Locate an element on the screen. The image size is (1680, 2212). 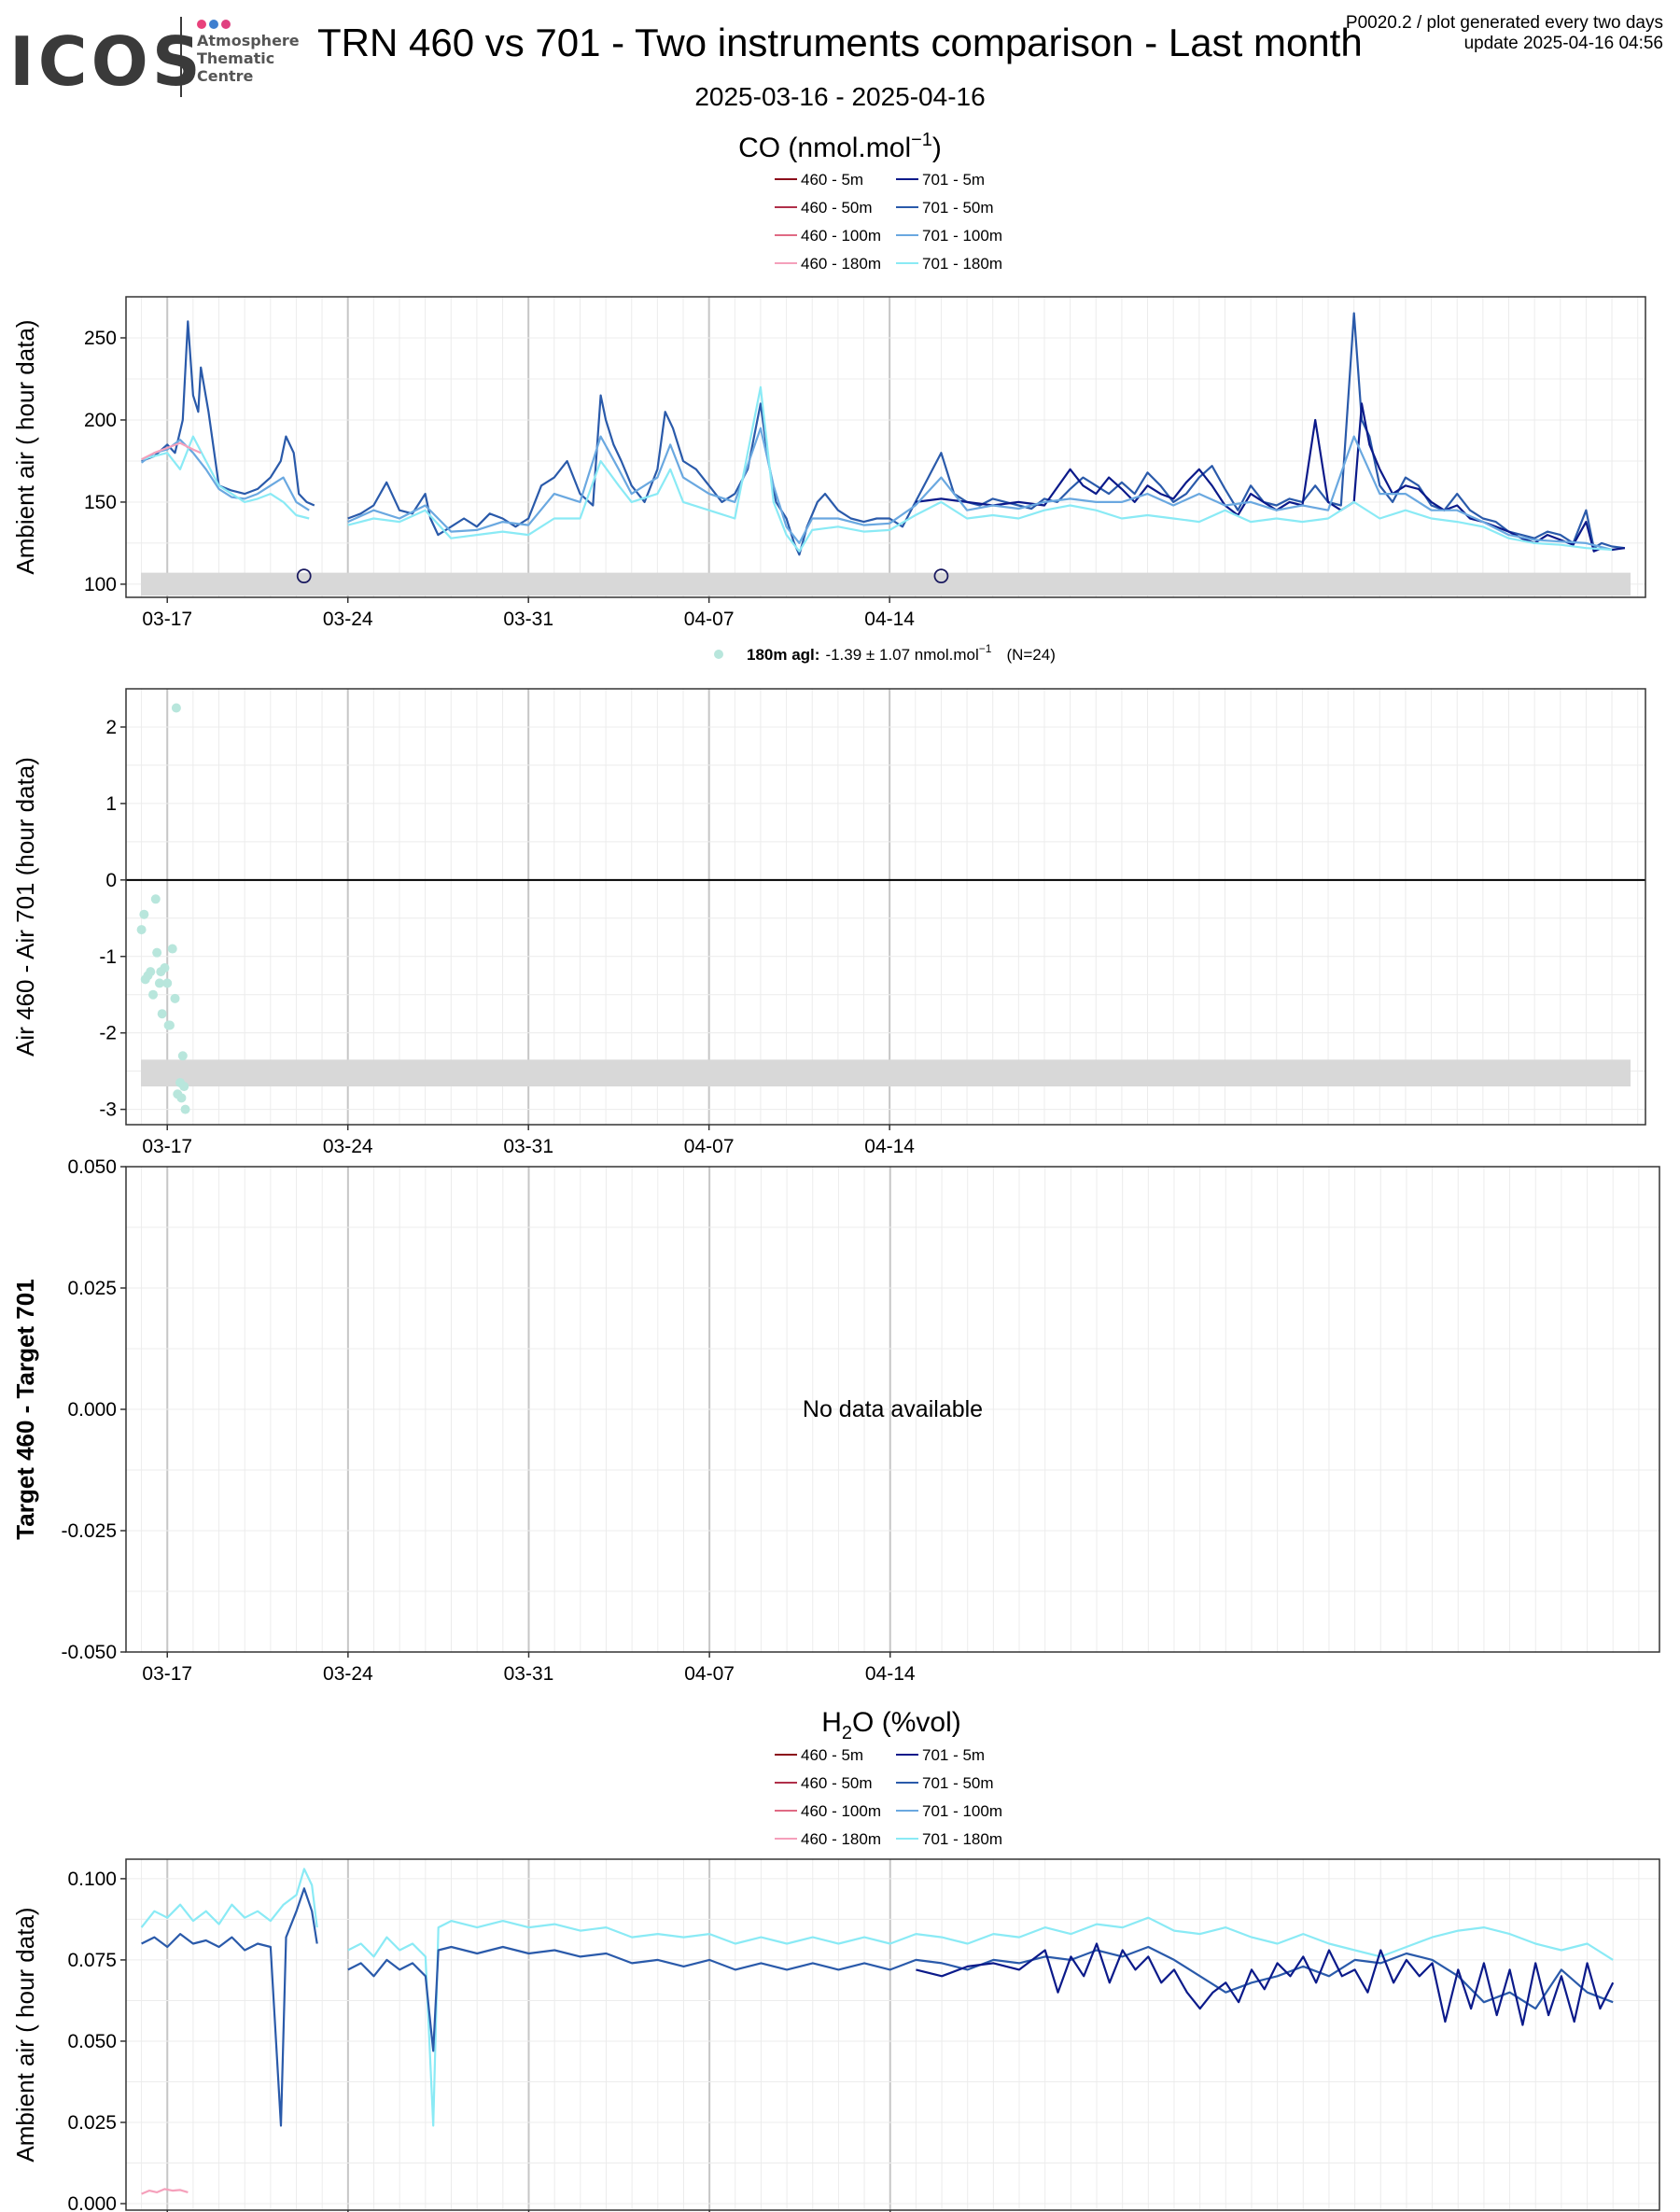
reference-band is located at coordinates (886, 1073).